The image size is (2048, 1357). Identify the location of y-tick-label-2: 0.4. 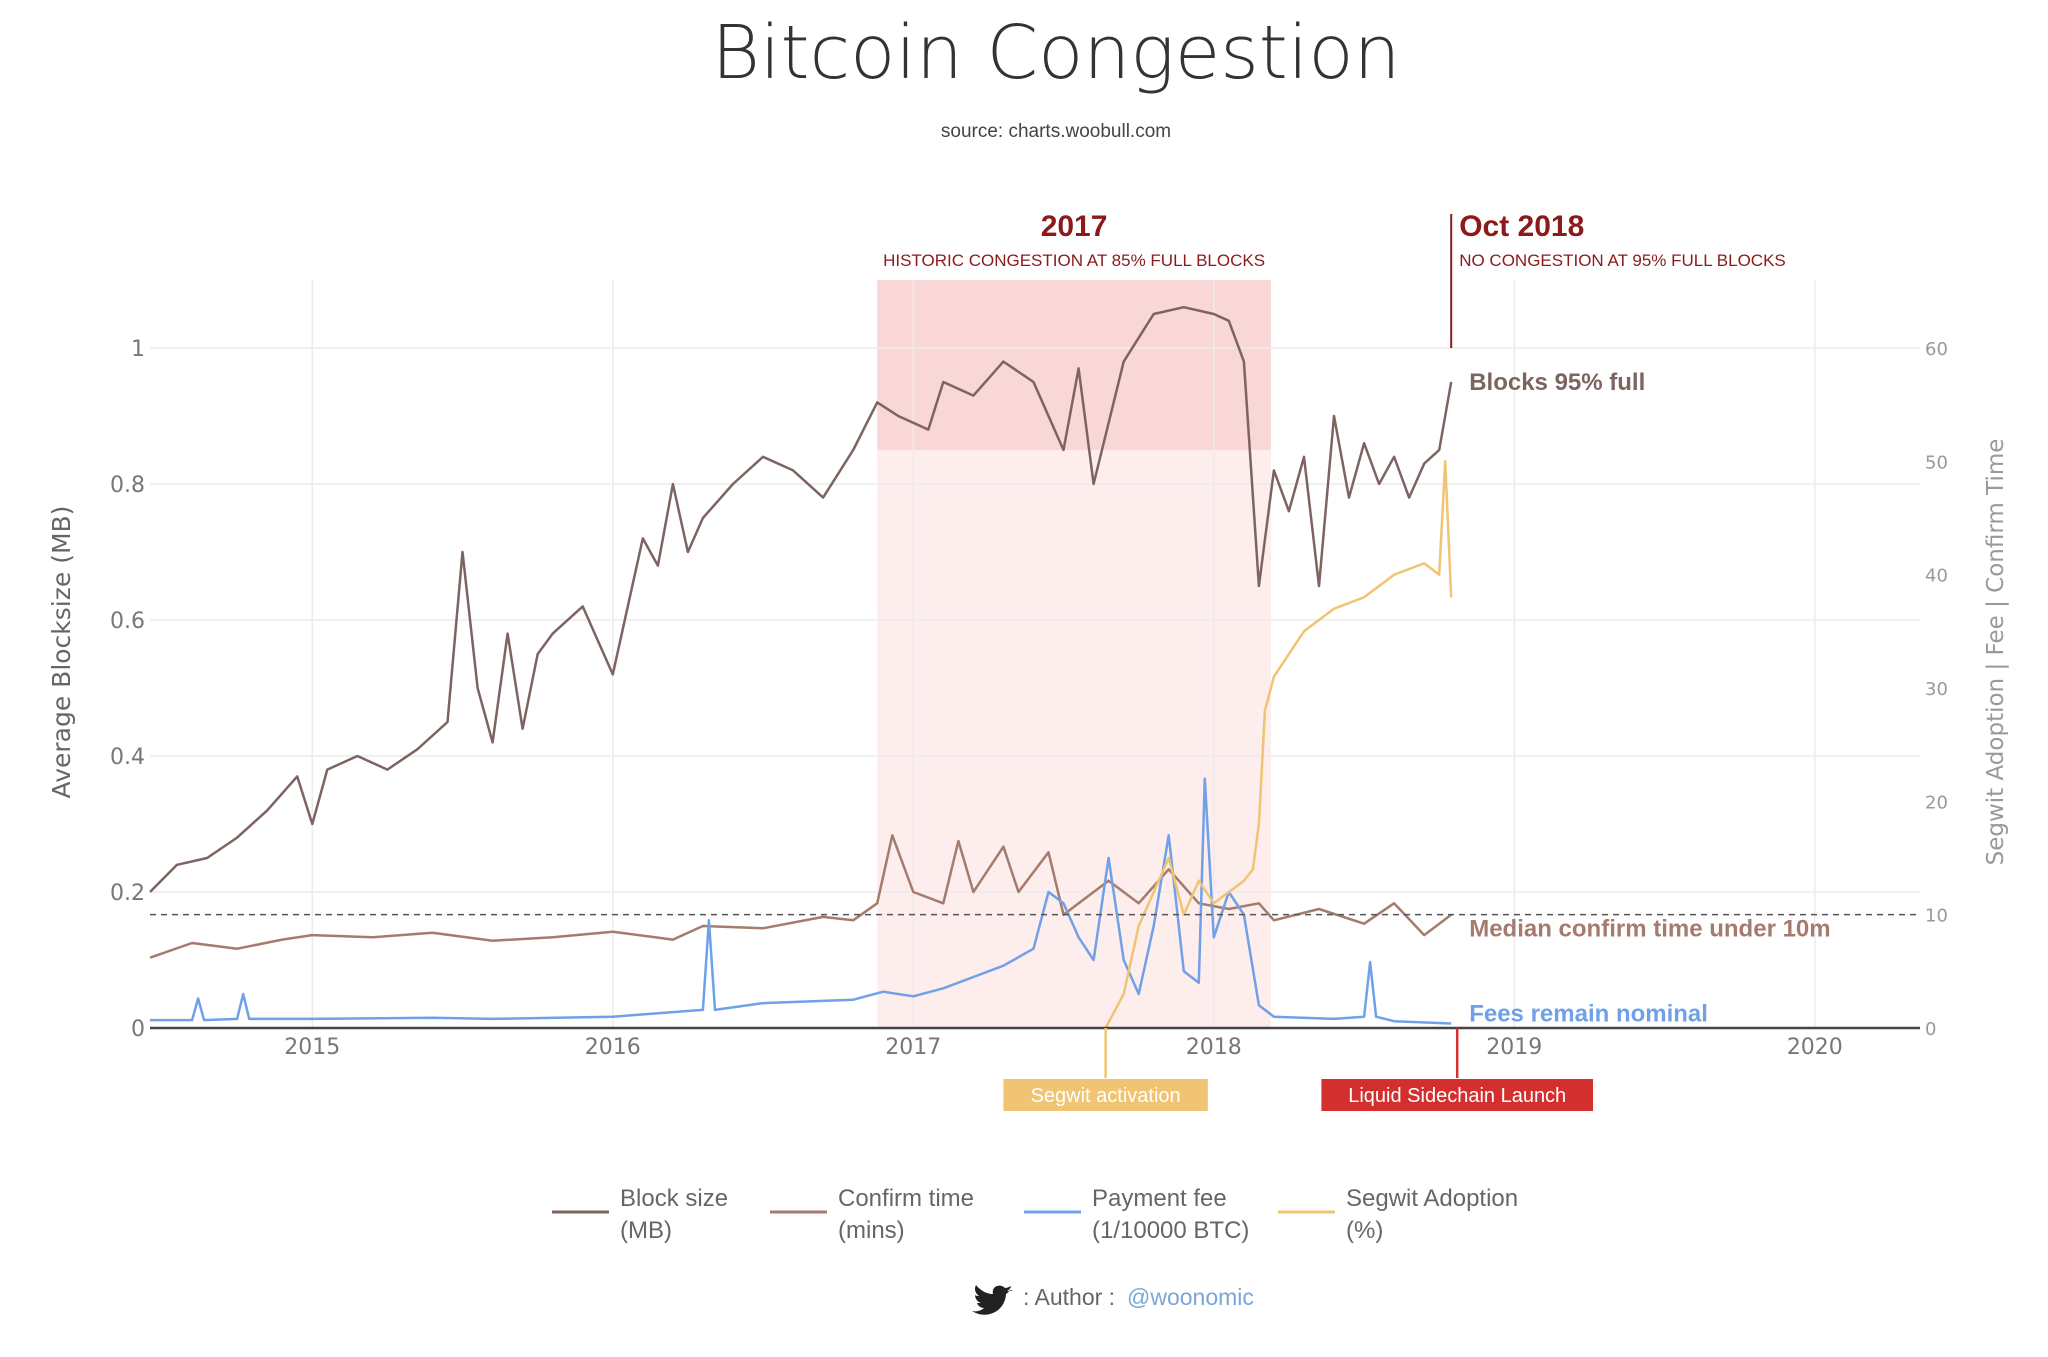
(127, 757).